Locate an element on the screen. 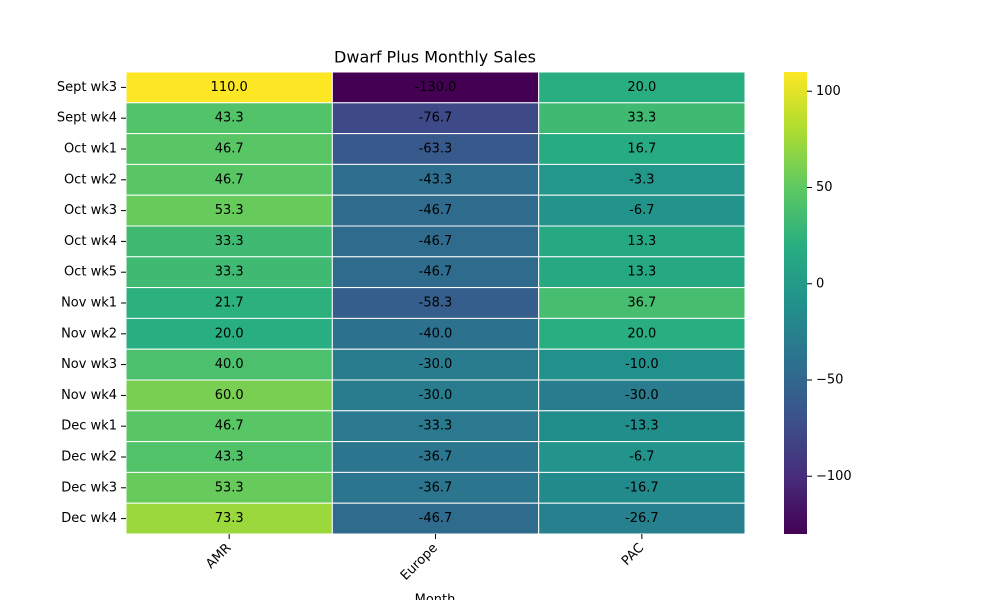 This screenshot has height=600, width=1000. colorbar-tick-label: 0 is located at coordinates (820, 283).